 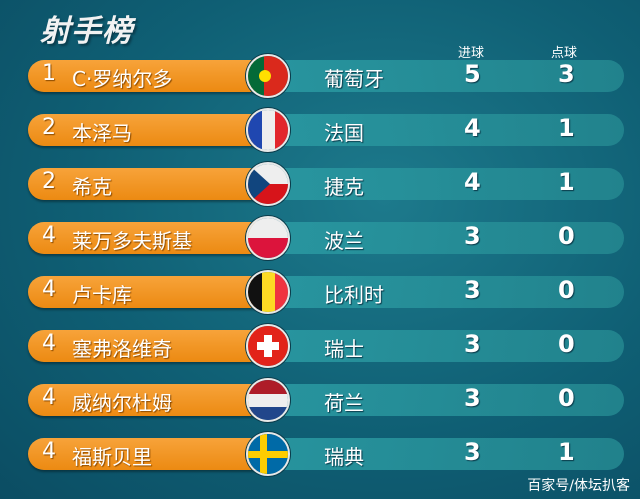 I want to click on country-name: 瑞典, so click(x=344, y=457).